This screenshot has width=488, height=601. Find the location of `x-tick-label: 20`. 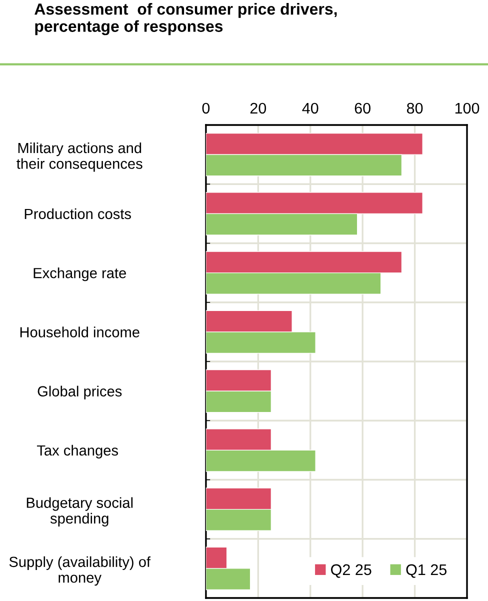

x-tick-label: 20 is located at coordinates (258, 108).